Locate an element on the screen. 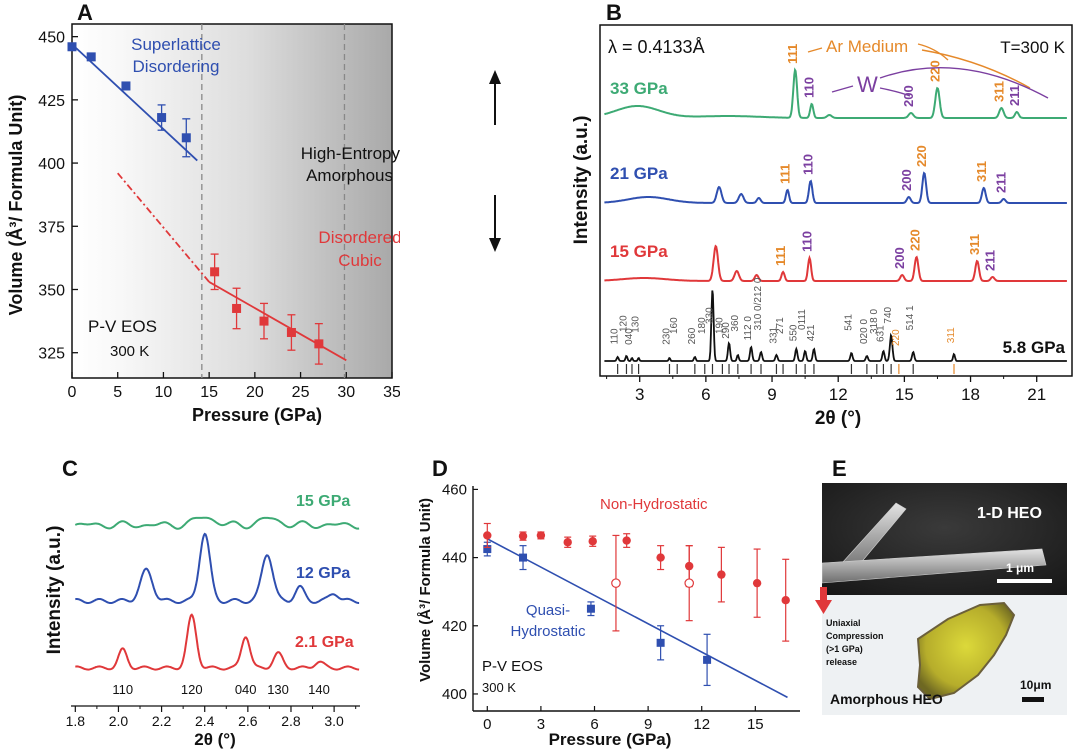  annot-disordering: Disordering is located at coordinates (176, 66).